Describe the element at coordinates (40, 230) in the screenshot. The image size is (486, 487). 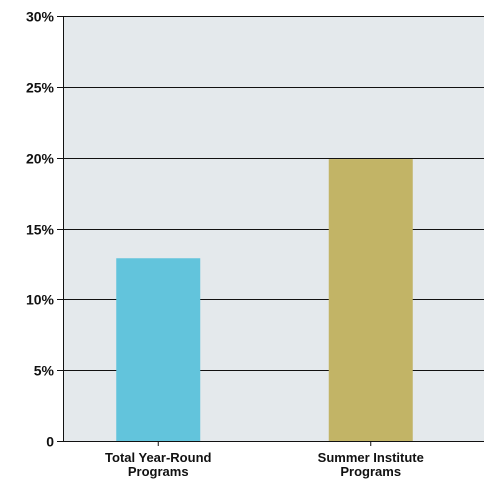
I see `y-tick-label: 15%` at that location.